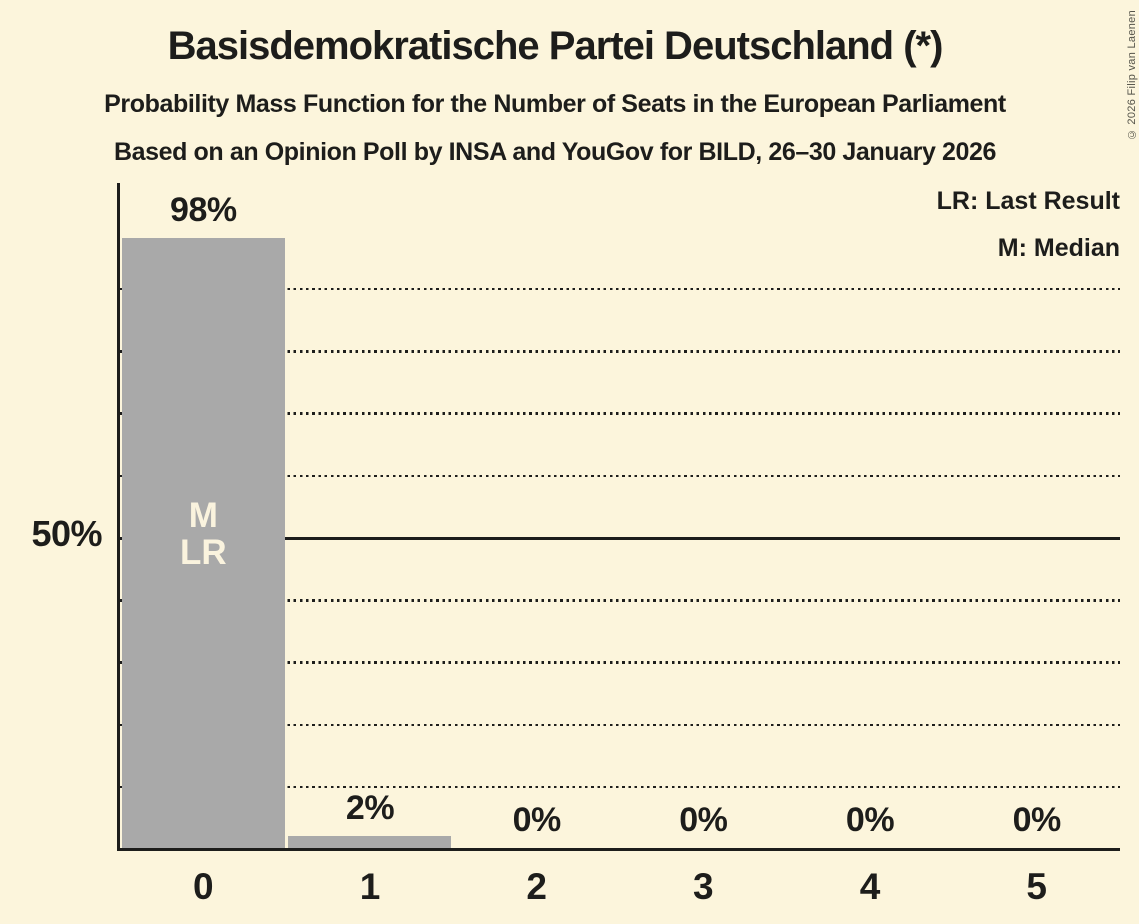 The image size is (1139, 924). What do you see at coordinates (618, 849) in the screenshot?
I see `x-axis-line` at bounding box center [618, 849].